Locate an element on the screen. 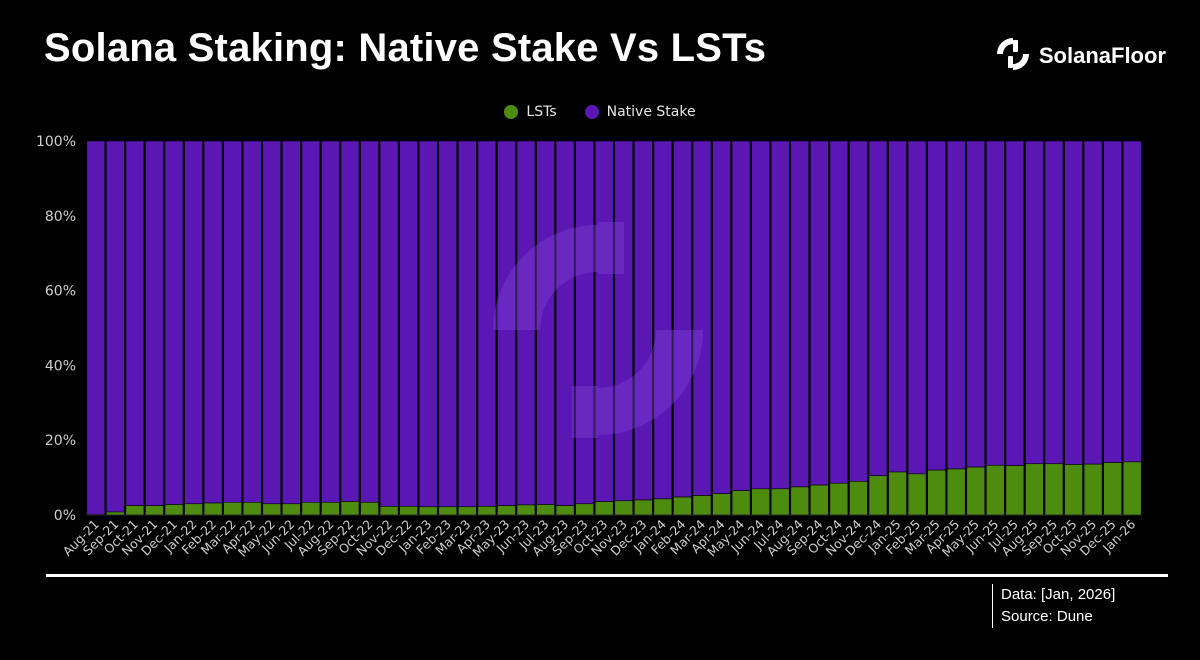 The height and width of the screenshot is (660, 1200). watermark-arc-bottom is located at coordinates (650, 382).